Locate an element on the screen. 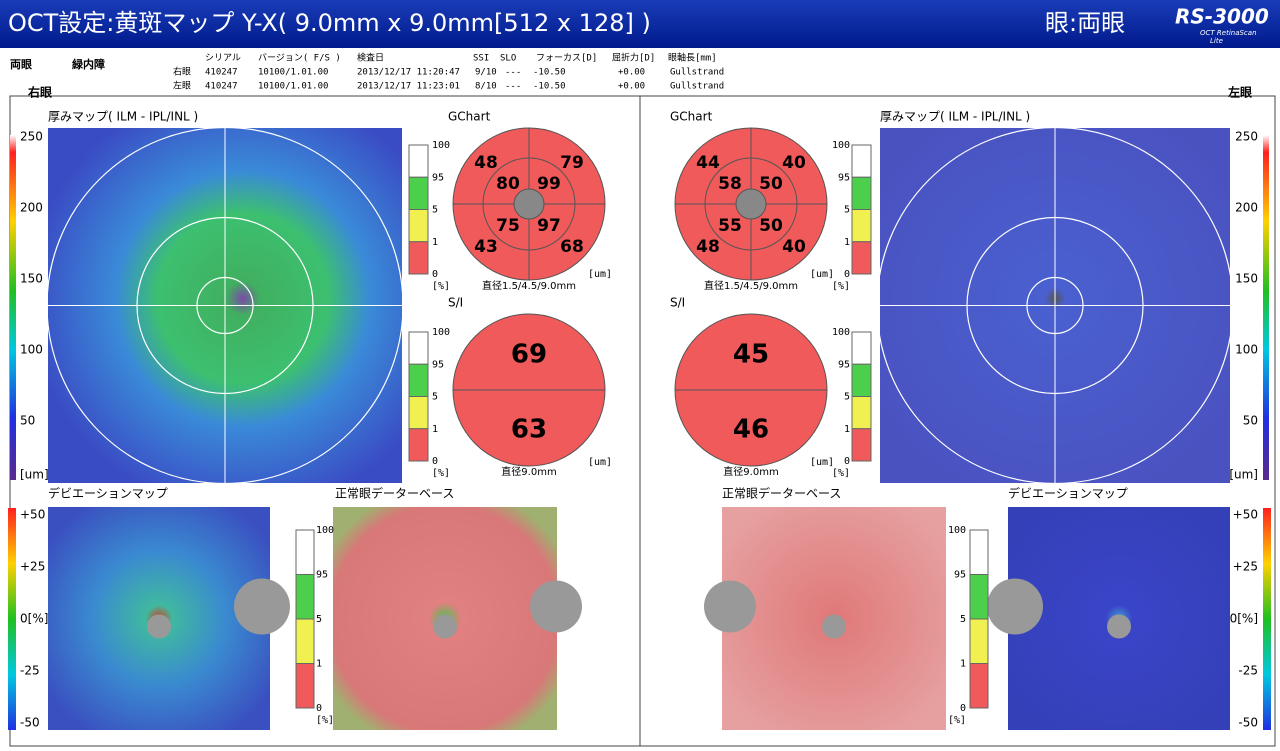 This screenshot has width=1280, height=751. scale-label: 200 is located at coordinates (1246, 208).